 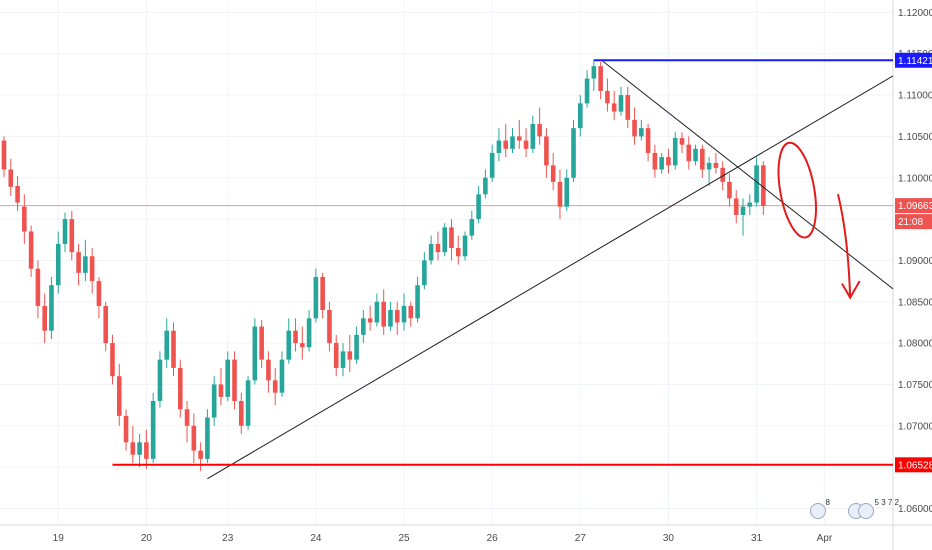 I want to click on economic-events-badge-group-2: 5 3 7 2, so click(x=873, y=510).